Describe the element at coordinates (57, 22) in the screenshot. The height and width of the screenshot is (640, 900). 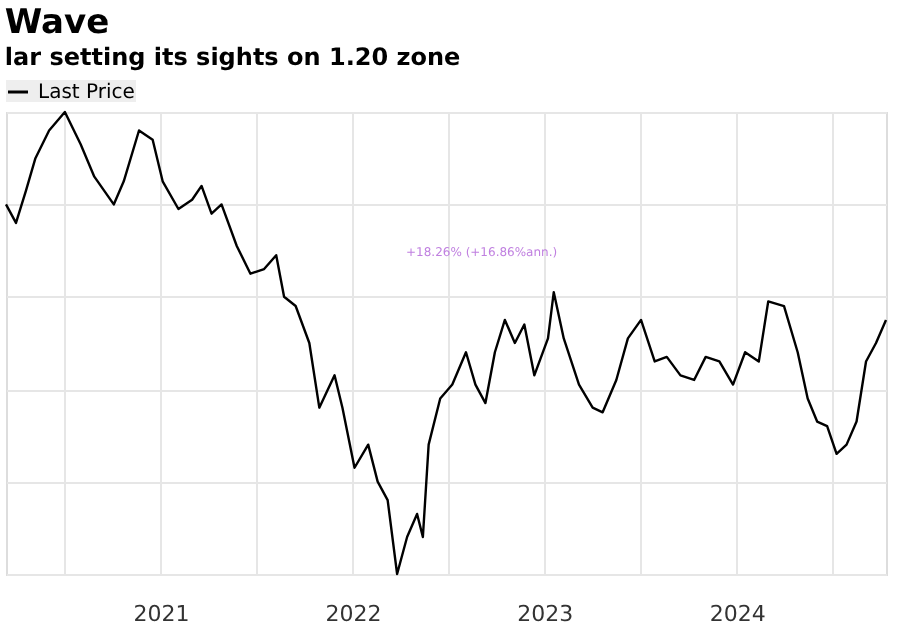
I see `chart-title: Wave` at that location.